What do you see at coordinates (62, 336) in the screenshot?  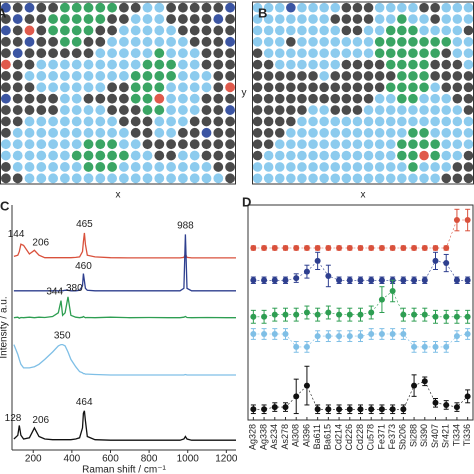 I see `peak-label: 350` at bounding box center [62, 336].